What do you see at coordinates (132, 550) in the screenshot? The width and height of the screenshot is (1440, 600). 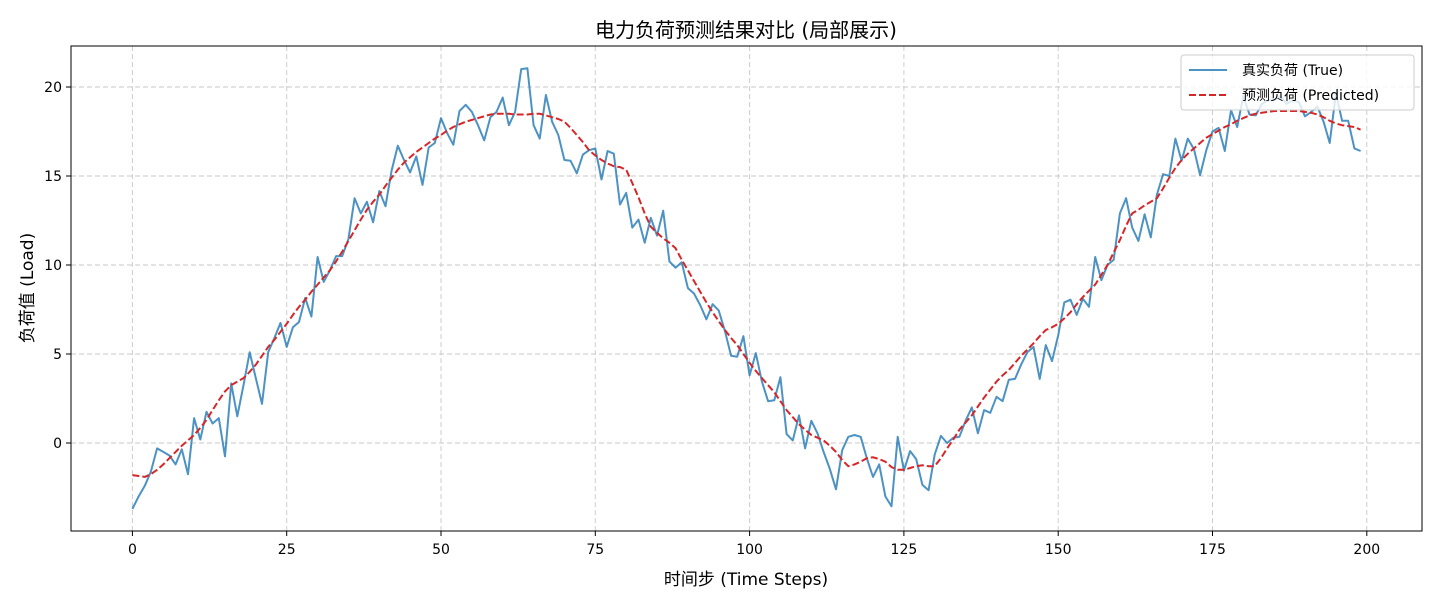 I see `x-tick-label: 0` at bounding box center [132, 550].